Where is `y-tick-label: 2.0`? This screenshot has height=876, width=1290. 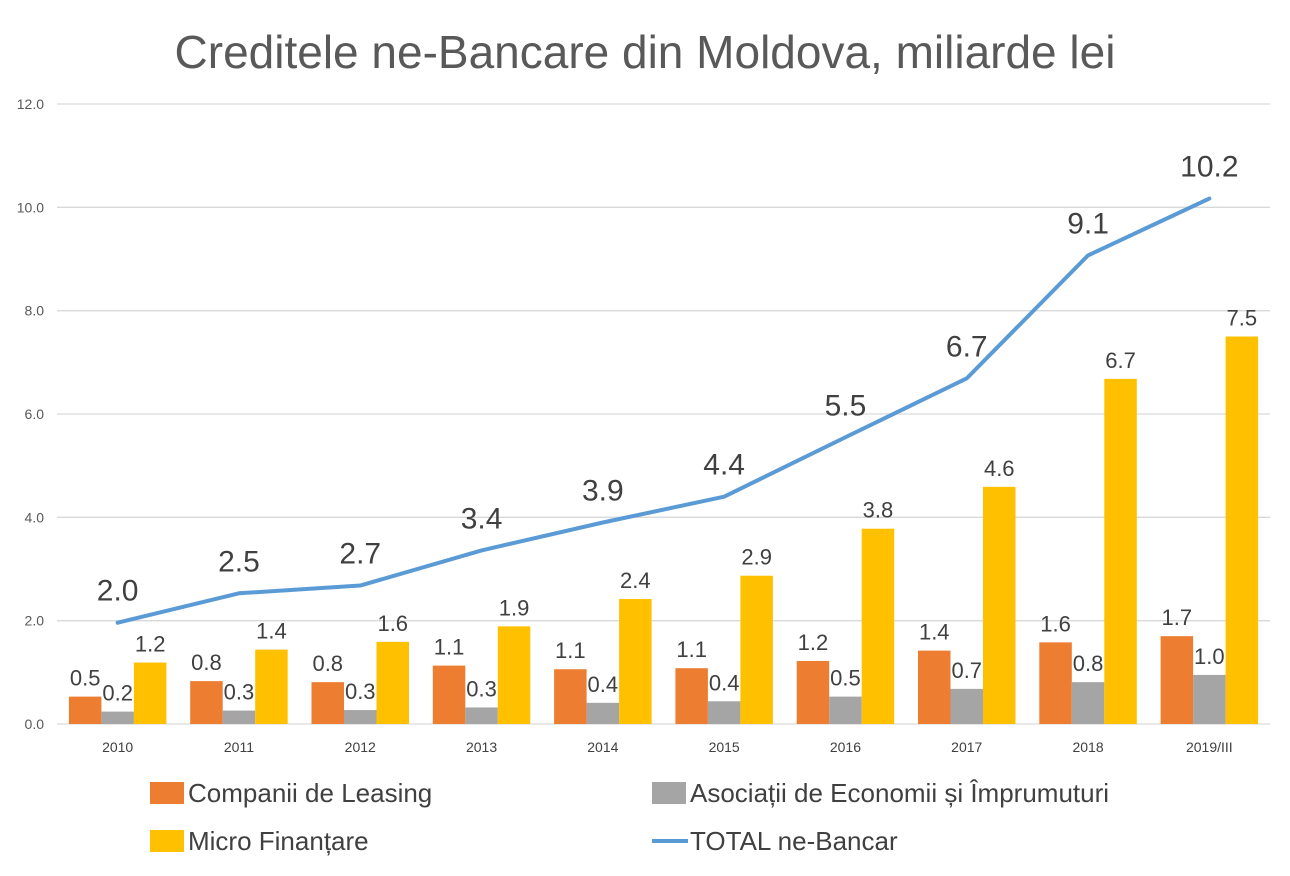
y-tick-label: 2.0 is located at coordinates (35, 621).